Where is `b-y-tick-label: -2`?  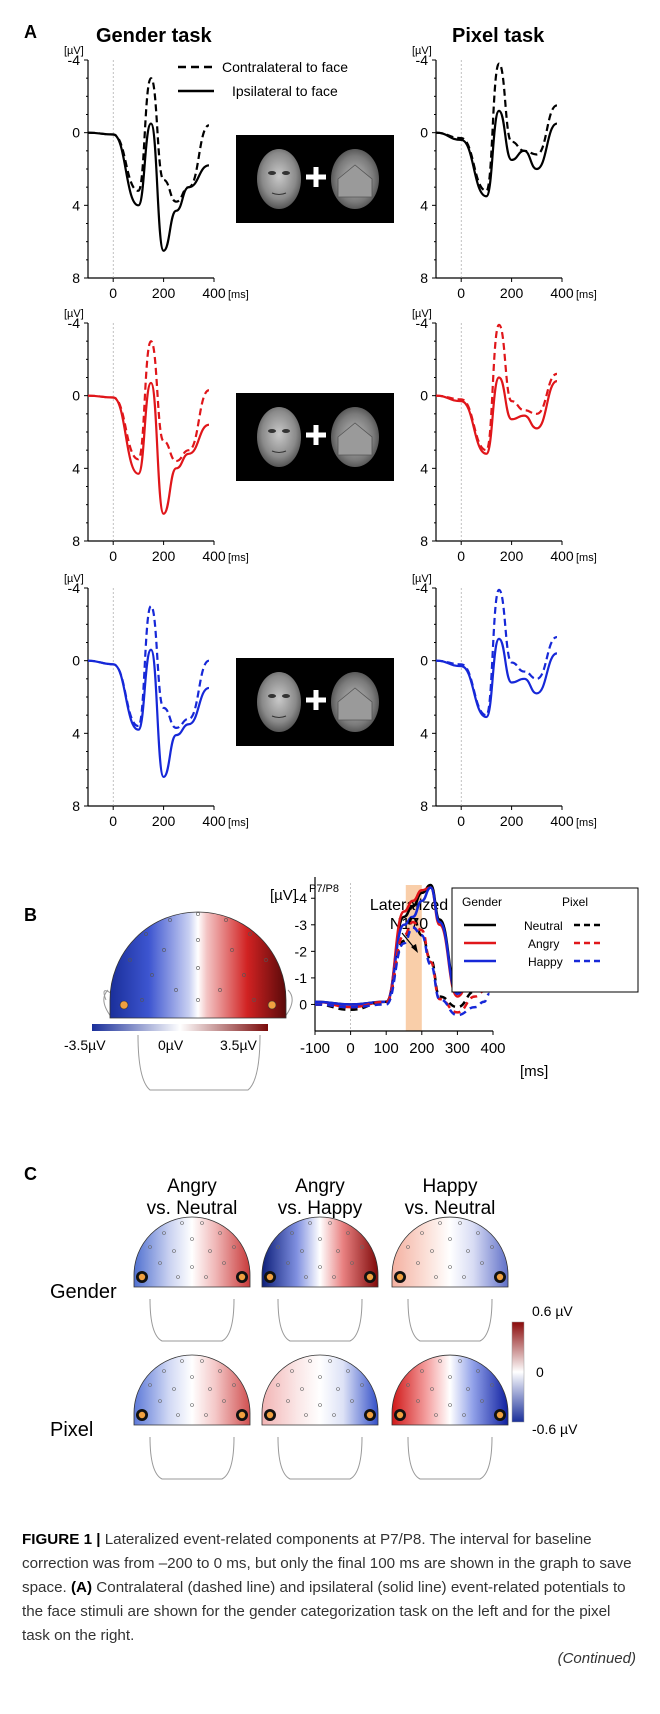
b-y-tick-label: -2 is located at coordinates (301, 951).